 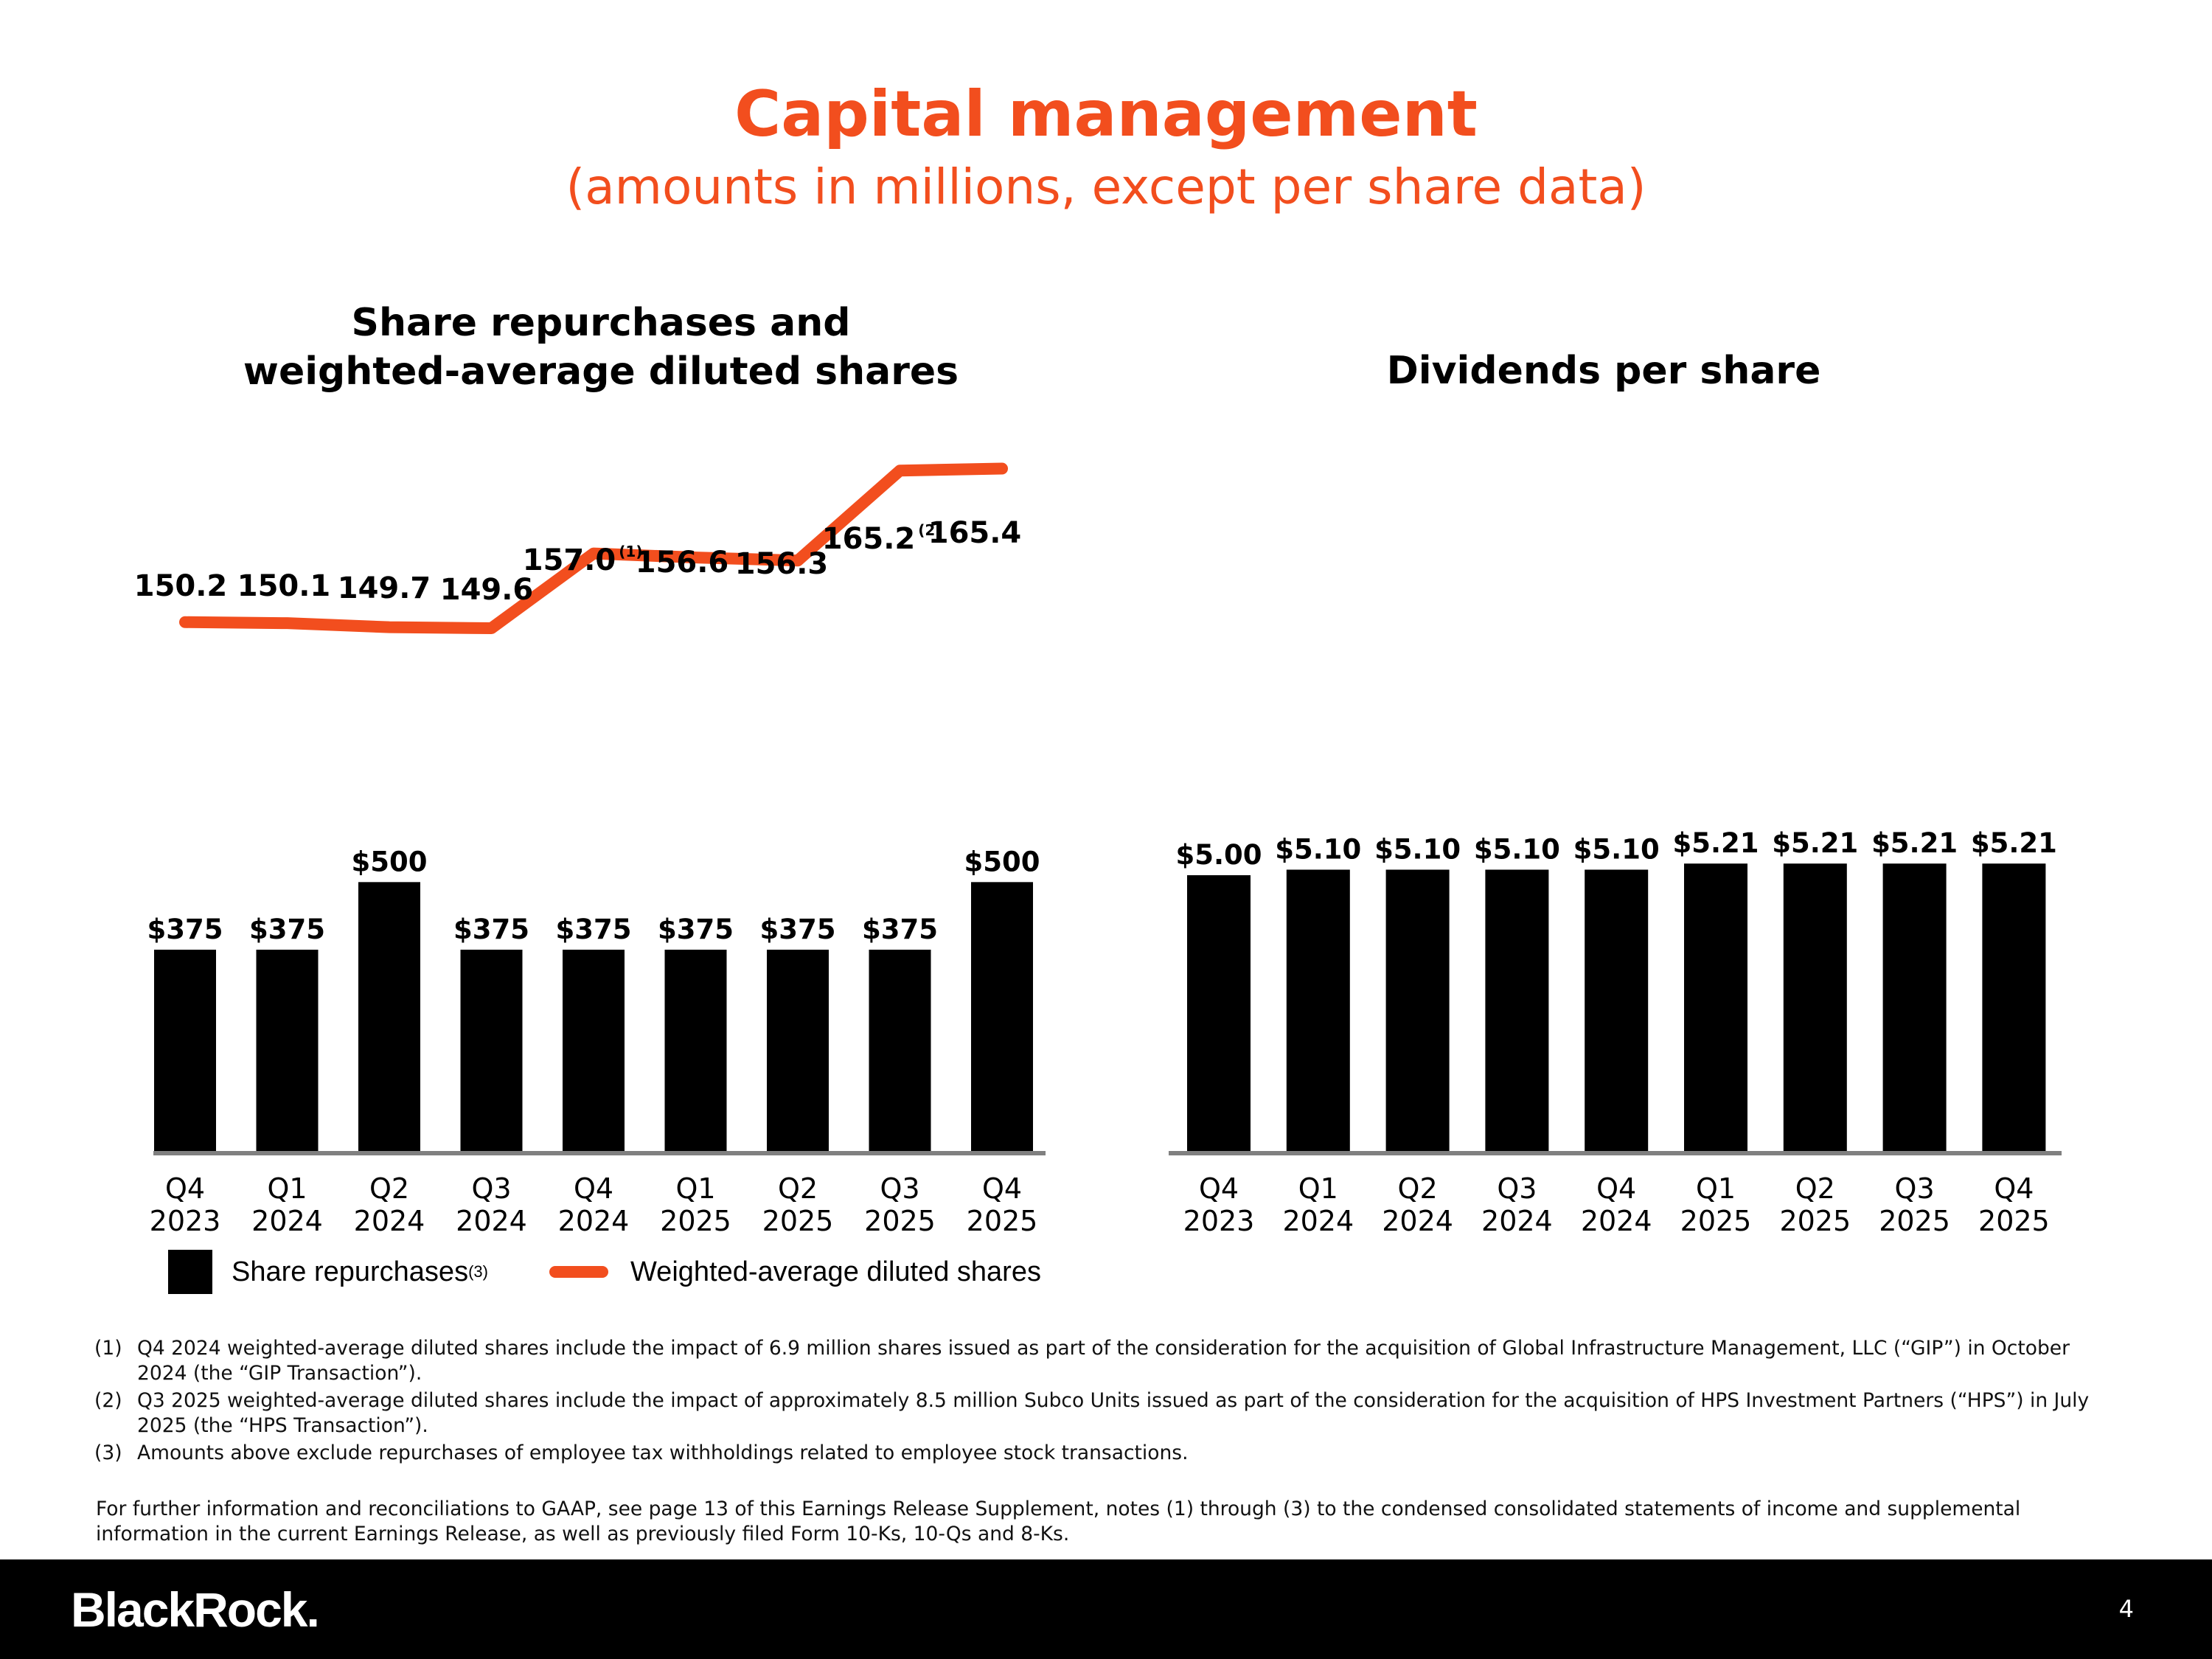 What do you see at coordinates (869, 539) in the screenshot?
I see `weighted-shares-label: 165.2` at bounding box center [869, 539].